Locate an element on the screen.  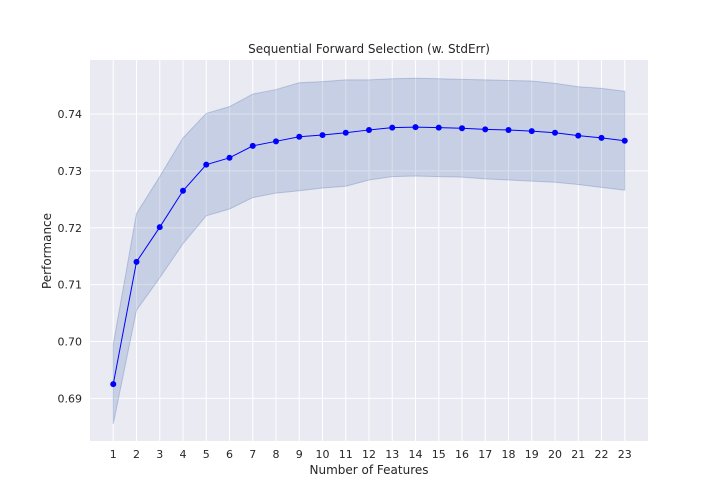
x-tick-label: 3 is located at coordinates (159, 454).